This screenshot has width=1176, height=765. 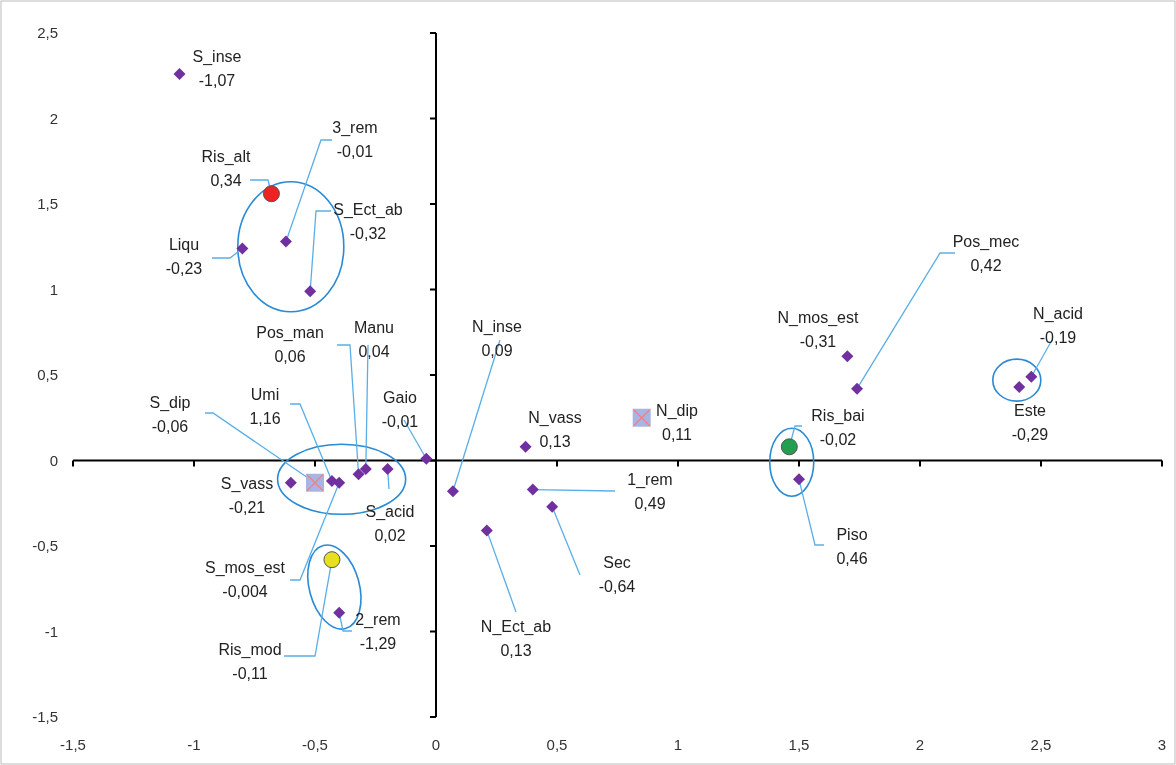 What do you see at coordinates (678, 744) in the screenshot?
I see `x-tick-label: 1` at bounding box center [678, 744].